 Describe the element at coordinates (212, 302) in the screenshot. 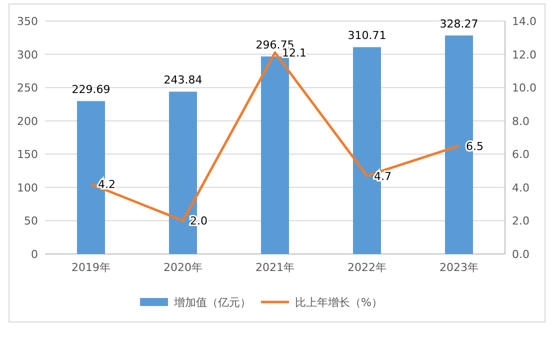

I see `legend-label: 增加值（亿元）` at that location.